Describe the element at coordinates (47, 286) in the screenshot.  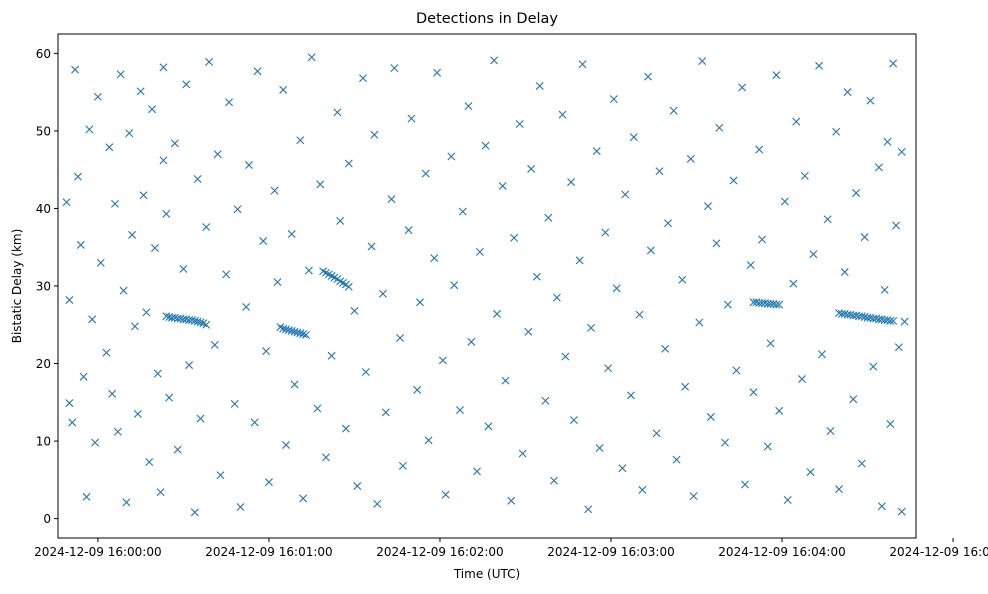
I see `y-axis-ticks: 0 10 20 30 40 50 60` at that location.